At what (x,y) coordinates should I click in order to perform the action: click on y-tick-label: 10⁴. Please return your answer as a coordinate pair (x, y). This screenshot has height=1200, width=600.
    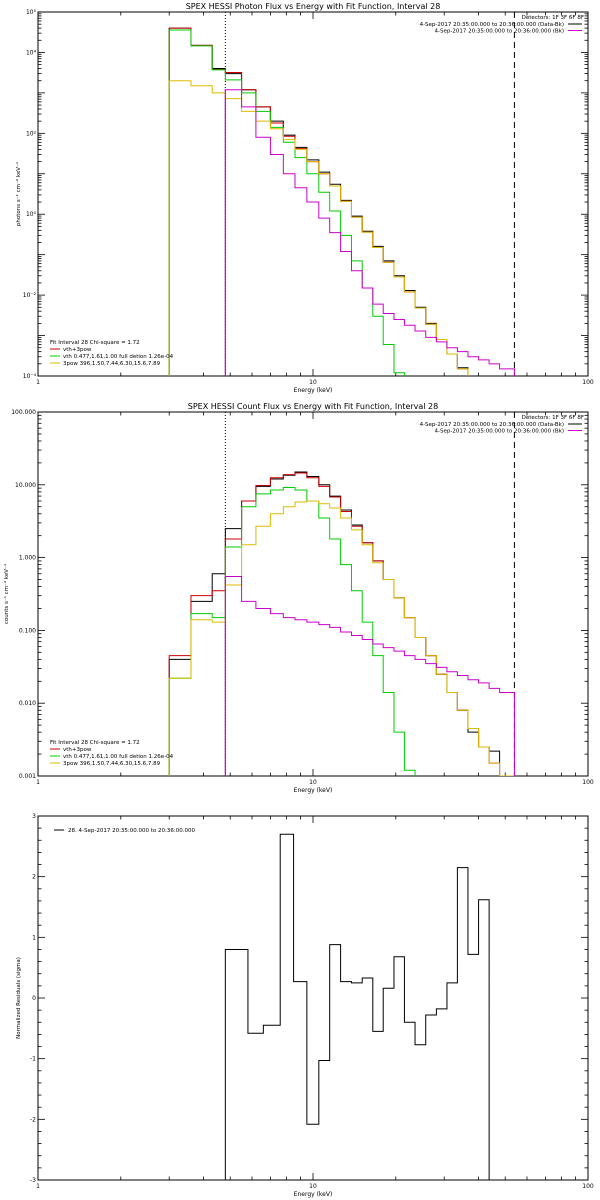
    Looking at the image, I should click on (31, 52).